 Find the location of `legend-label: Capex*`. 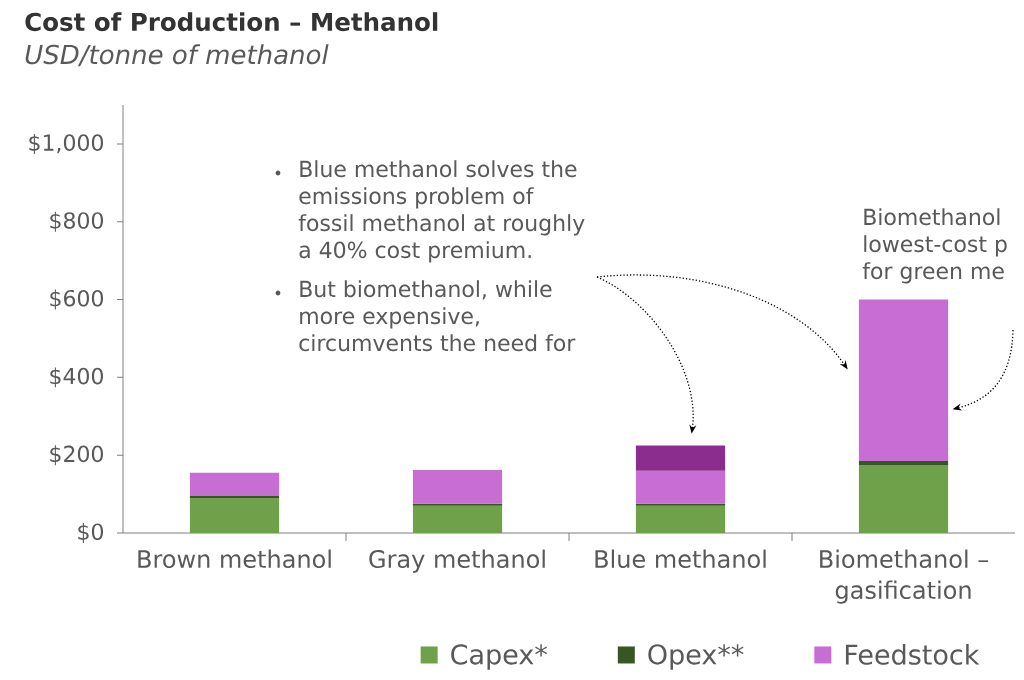

legend-label: Capex* is located at coordinates (499, 657).